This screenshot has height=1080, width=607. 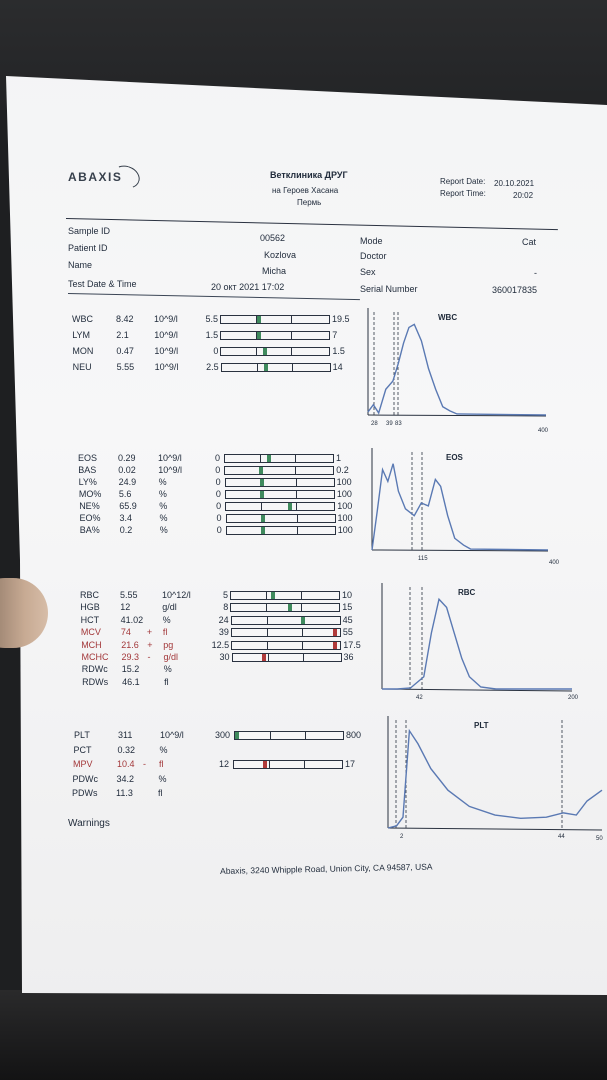 What do you see at coordinates (94, 669) in the screenshot?
I see `param-name: RDWc` at bounding box center [94, 669].